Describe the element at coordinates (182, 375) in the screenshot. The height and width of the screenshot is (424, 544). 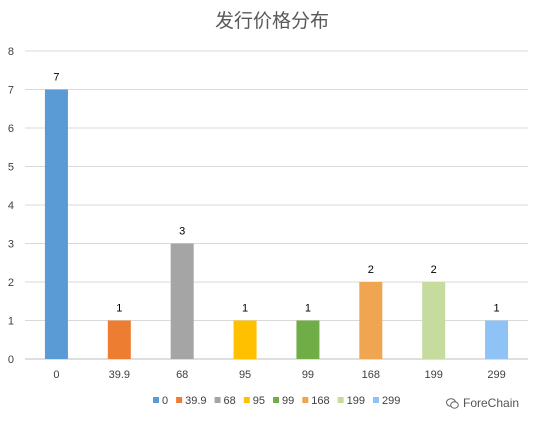
I see `x-tick-label: 68` at that location.